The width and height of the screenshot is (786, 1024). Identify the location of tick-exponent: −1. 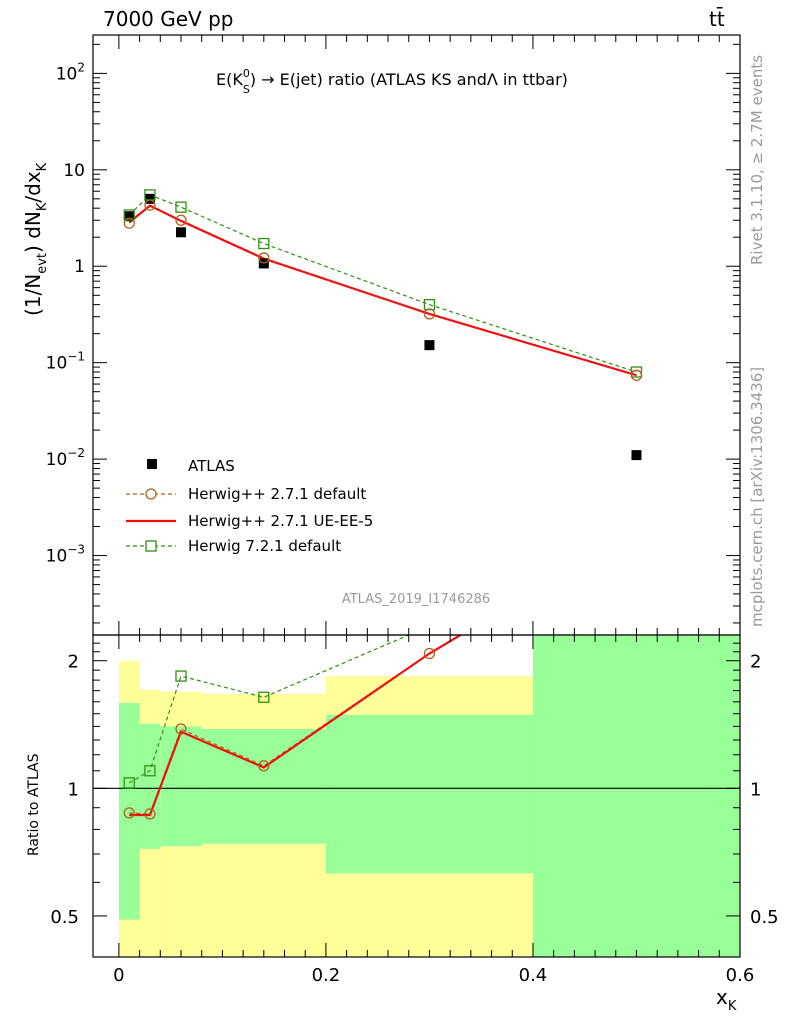
(76, 357).